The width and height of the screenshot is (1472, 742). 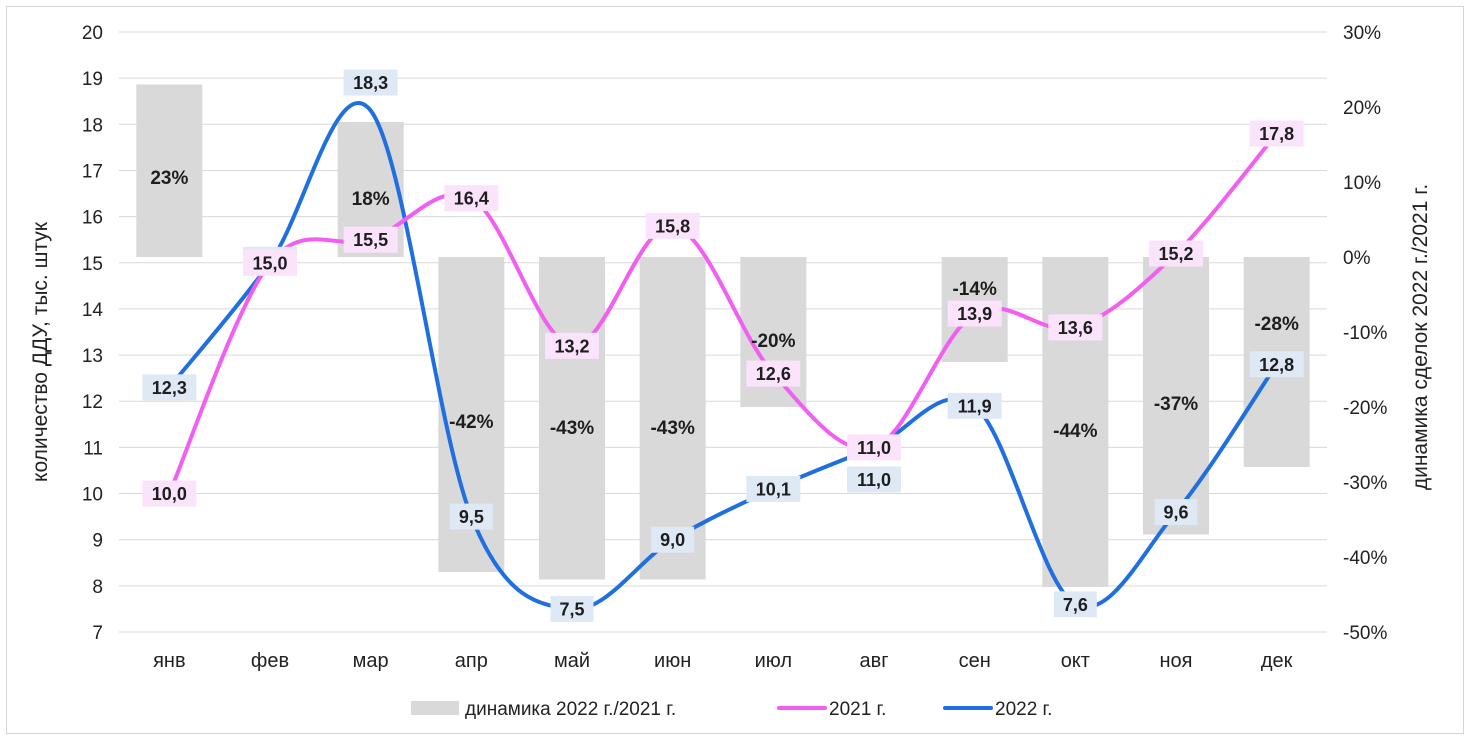 I want to click on x-tick-label: сен, so click(x=975, y=661).